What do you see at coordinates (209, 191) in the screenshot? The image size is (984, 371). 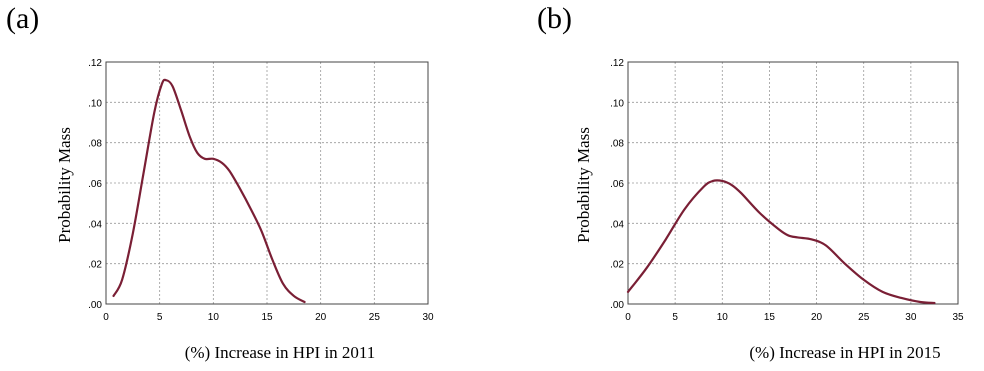 I see `density-curve-a` at bounding box center [209, 191].